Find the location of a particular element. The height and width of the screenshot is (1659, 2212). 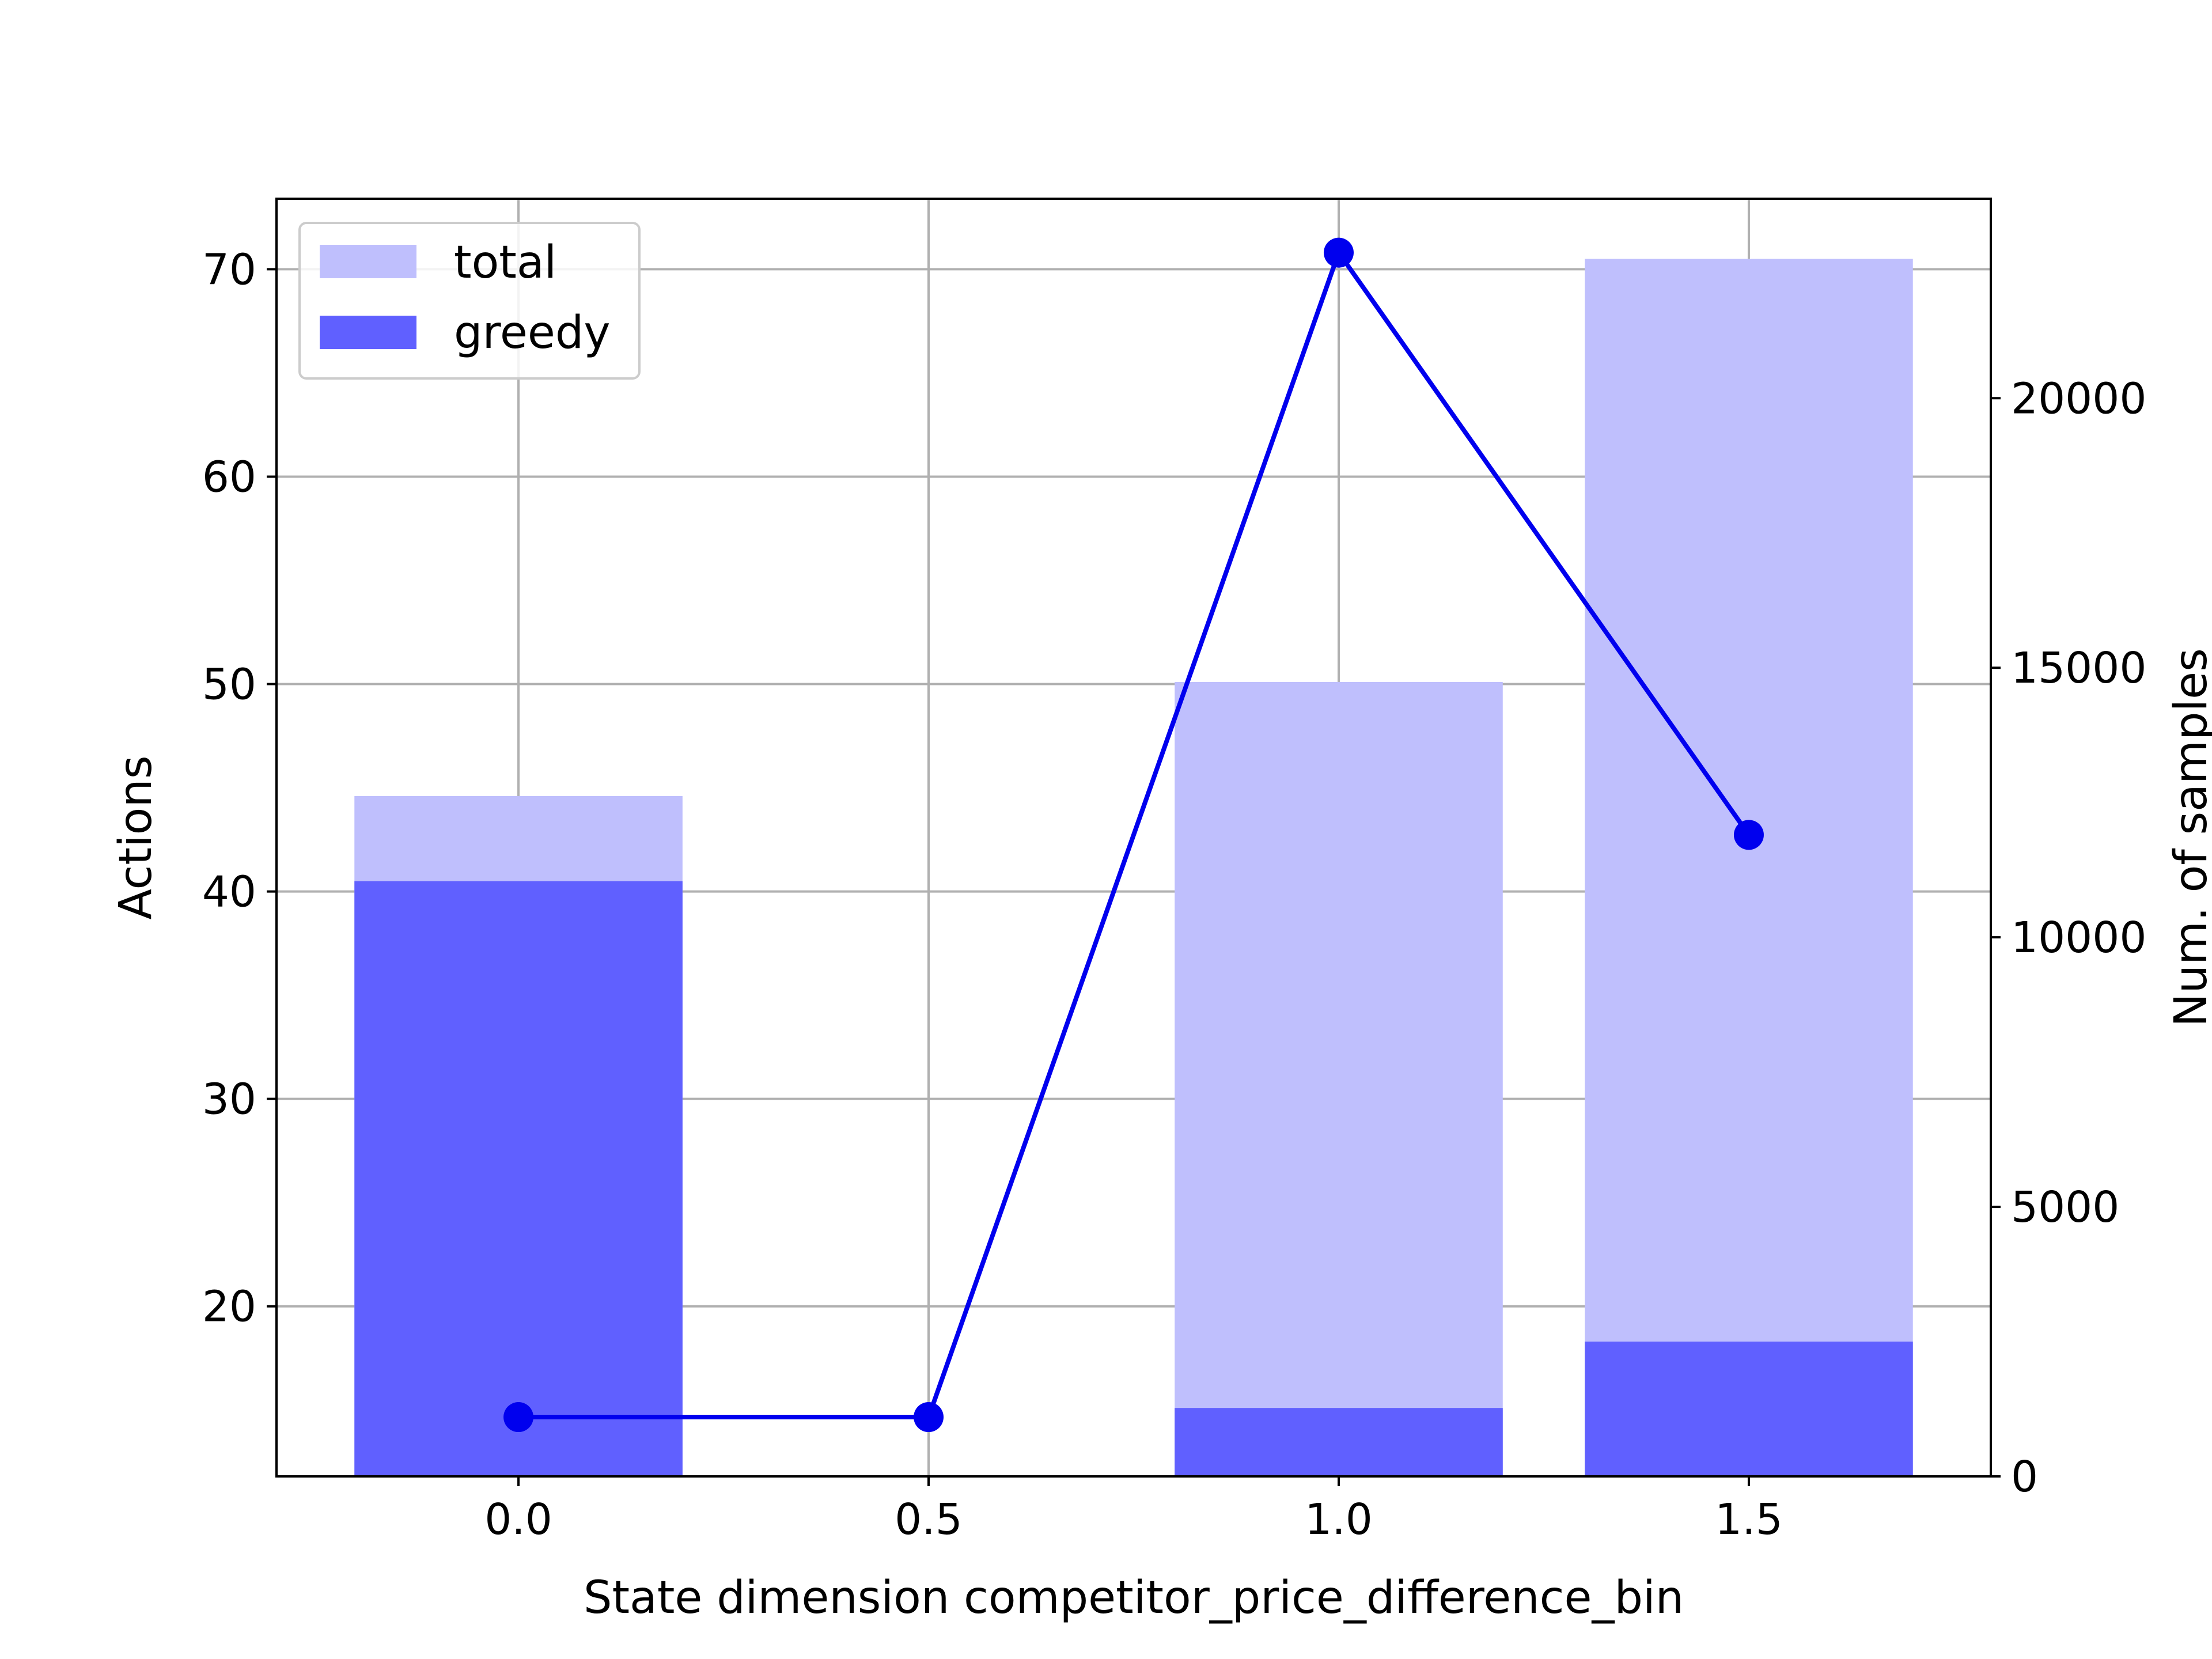

y2-tick-label: 5000 is located at coordinates (2065, 1207).